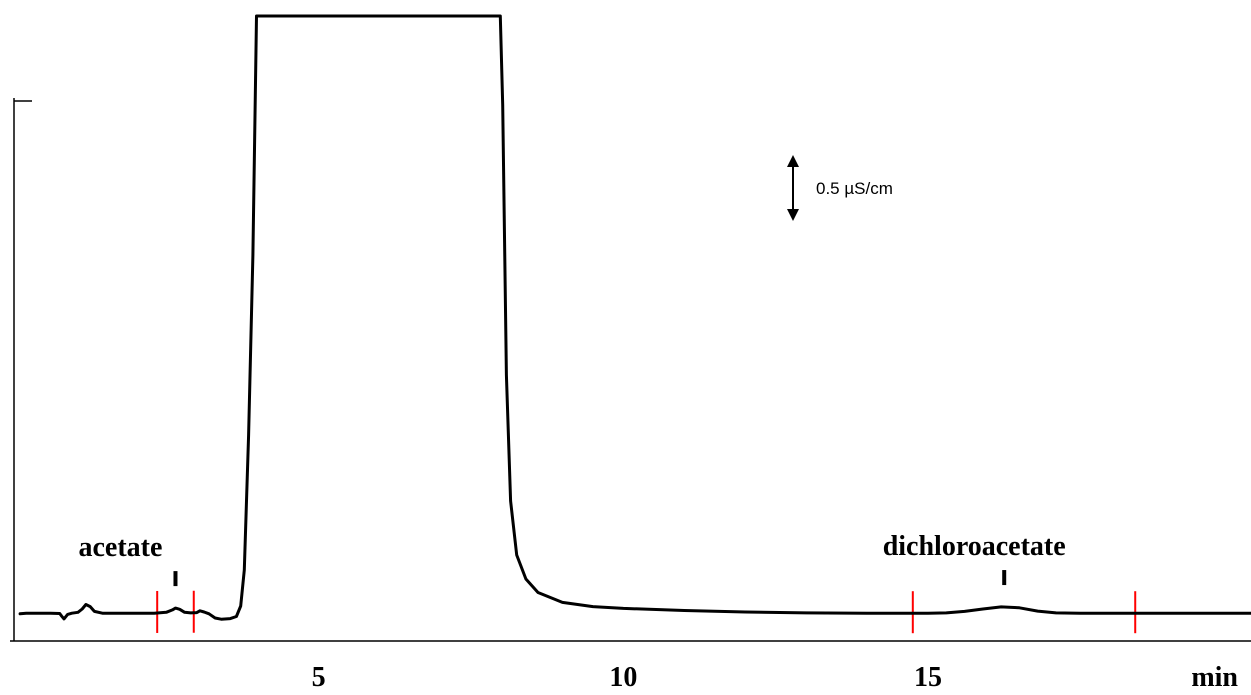 The height and width of the screenshot is (695, 1251). What do you see at coordinates (121, 547) in the screenshot?
I see `peak-label: acetate` at bounding box center [121, 547].